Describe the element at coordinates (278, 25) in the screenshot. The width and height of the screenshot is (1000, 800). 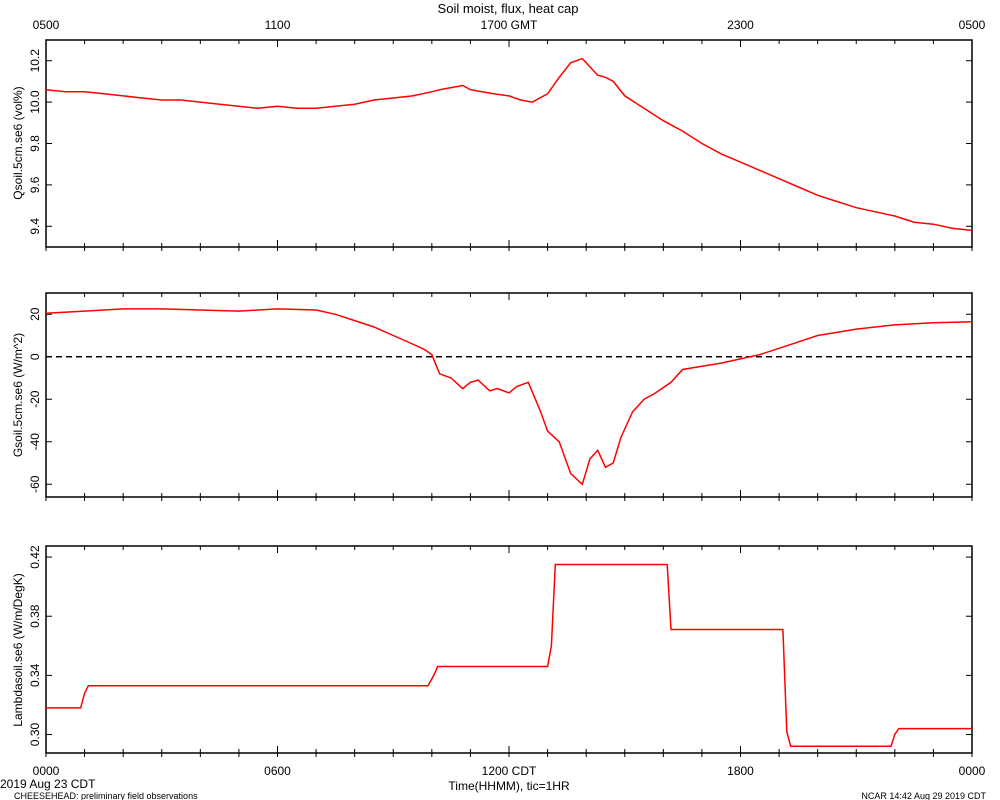
I see `top-tick-label: 1100` at that location.